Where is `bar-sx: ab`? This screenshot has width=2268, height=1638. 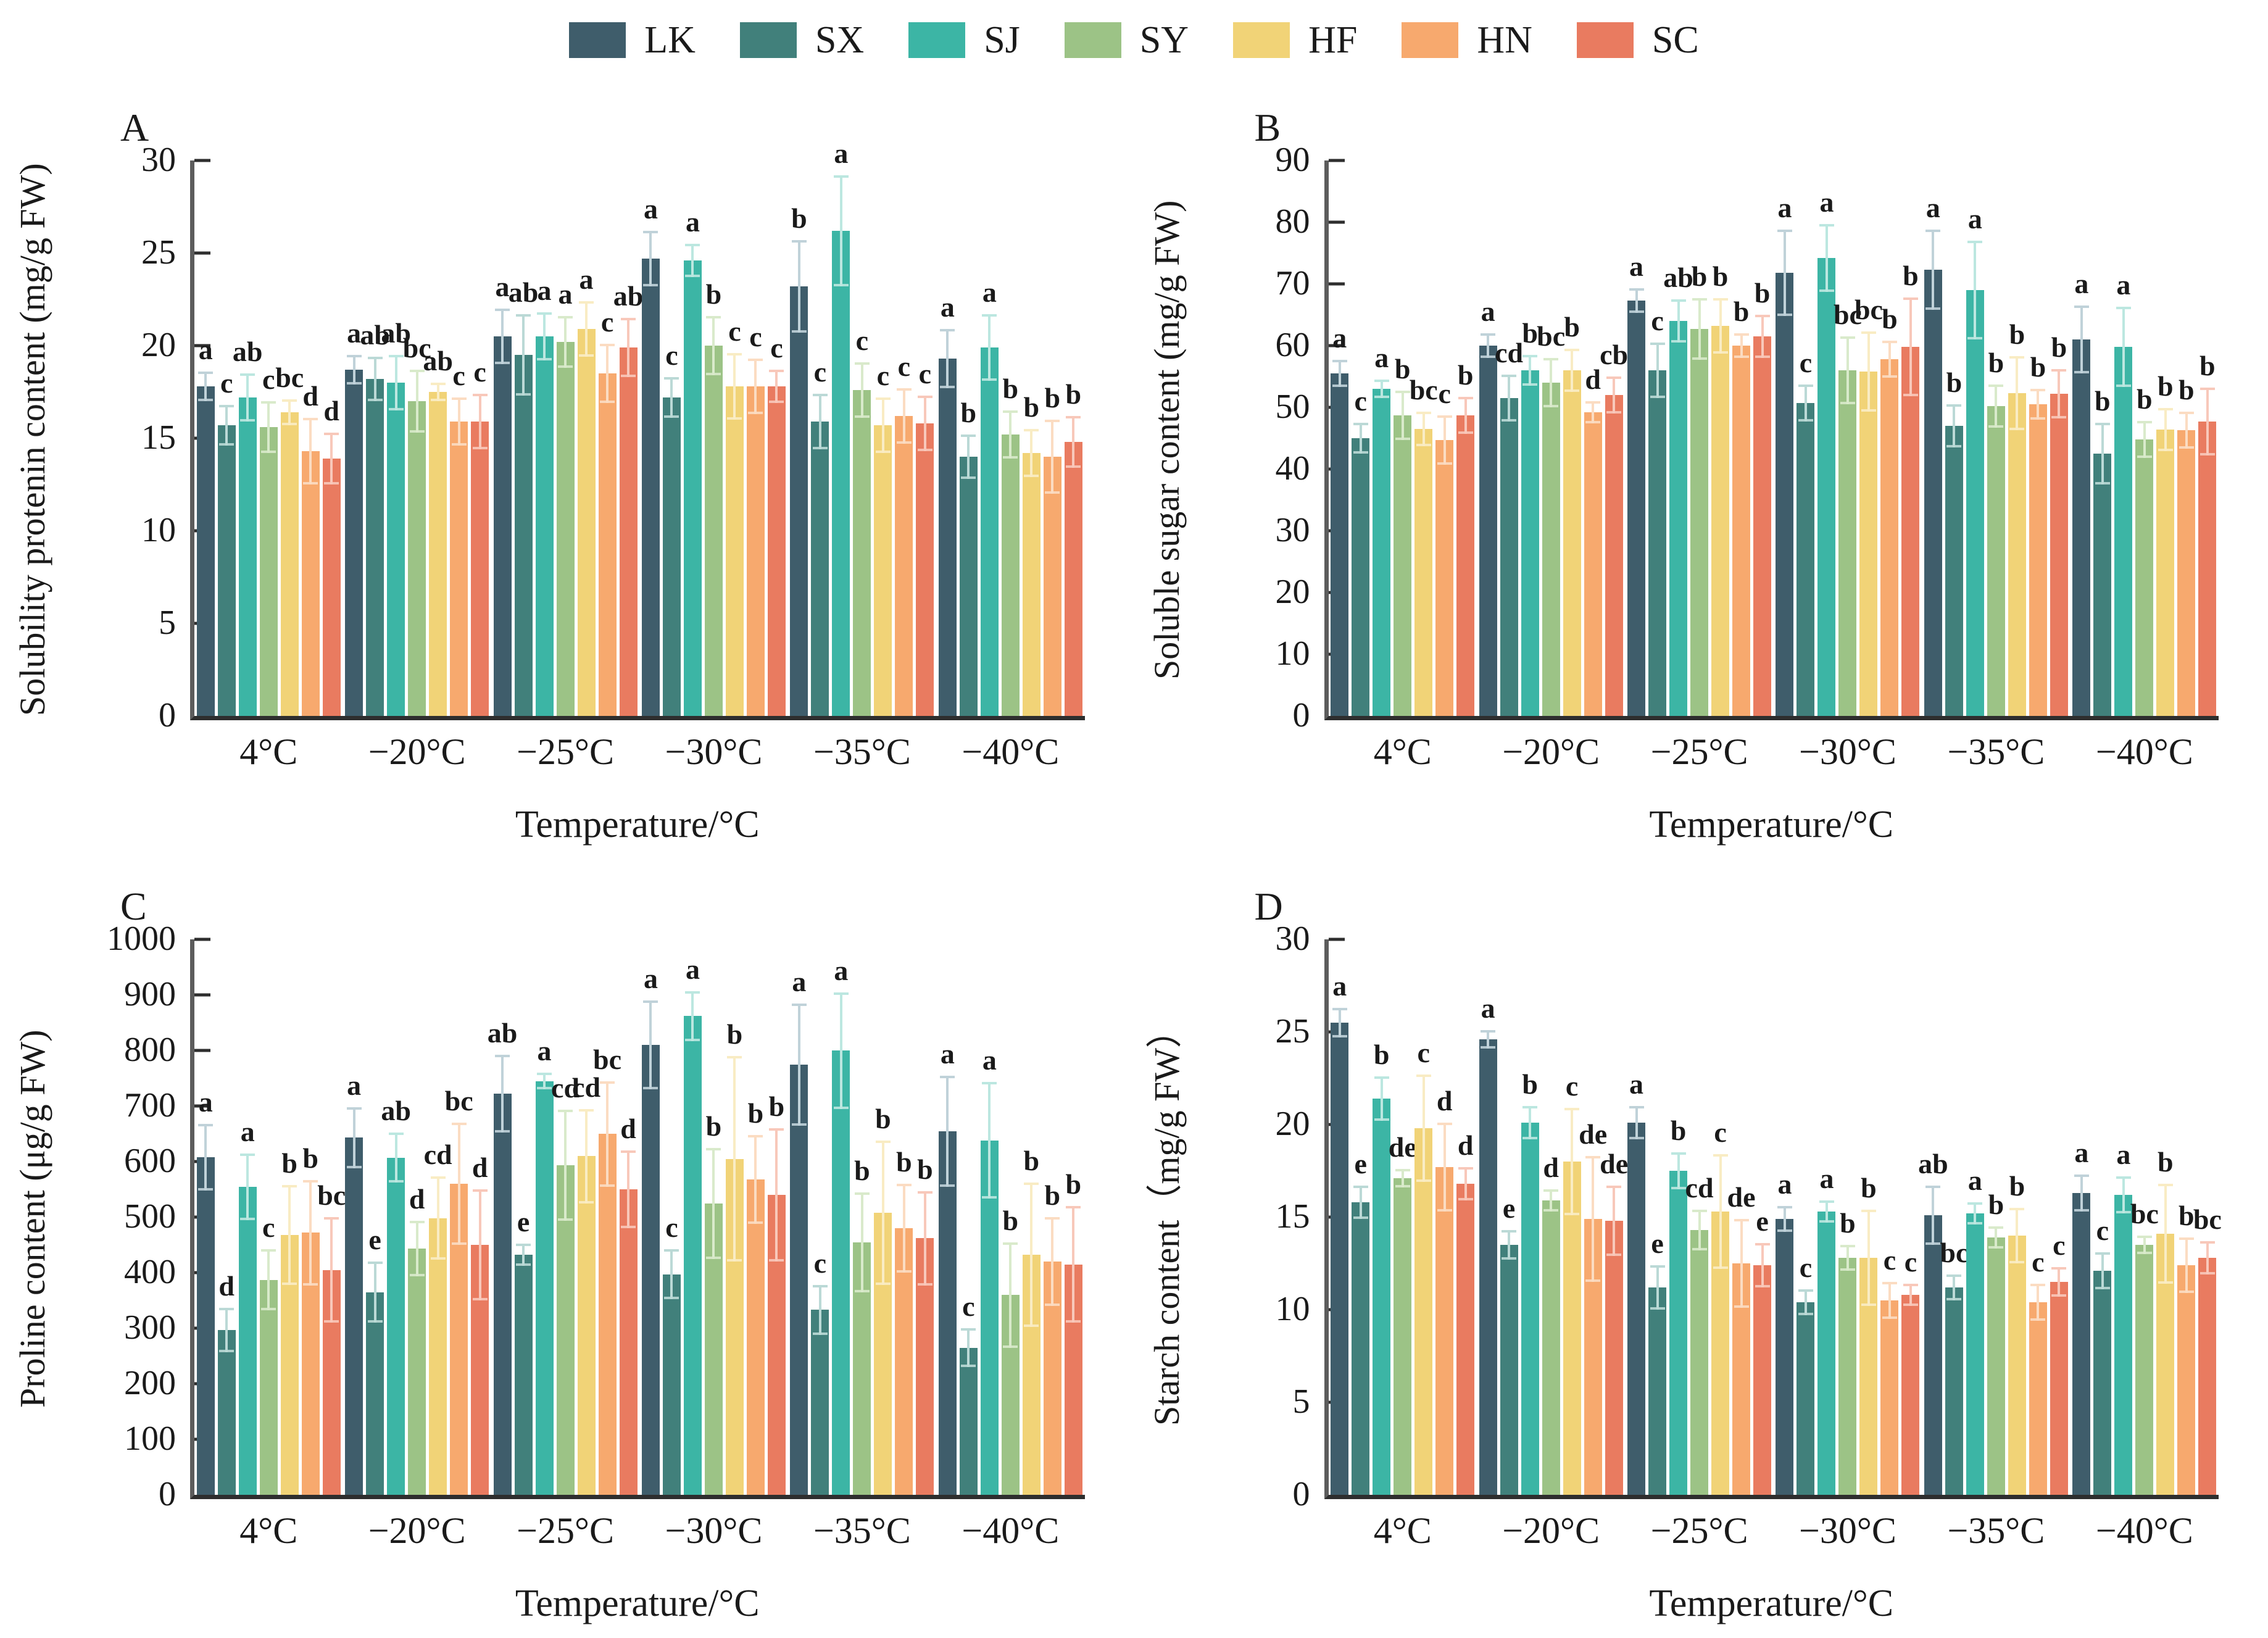
bar-sx: ab is located at coordinates (523, 438).